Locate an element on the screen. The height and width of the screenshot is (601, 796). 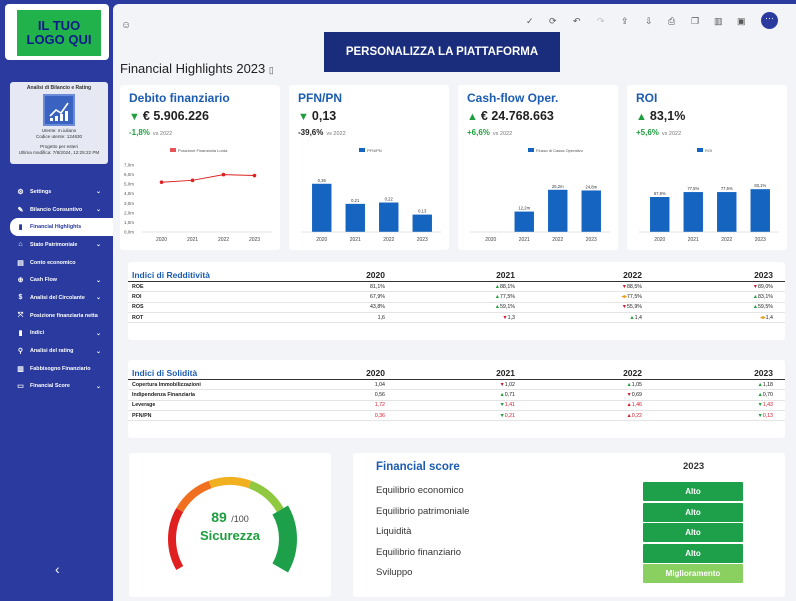
nav-label: Cash Flow is located at coordinates (43, 280).